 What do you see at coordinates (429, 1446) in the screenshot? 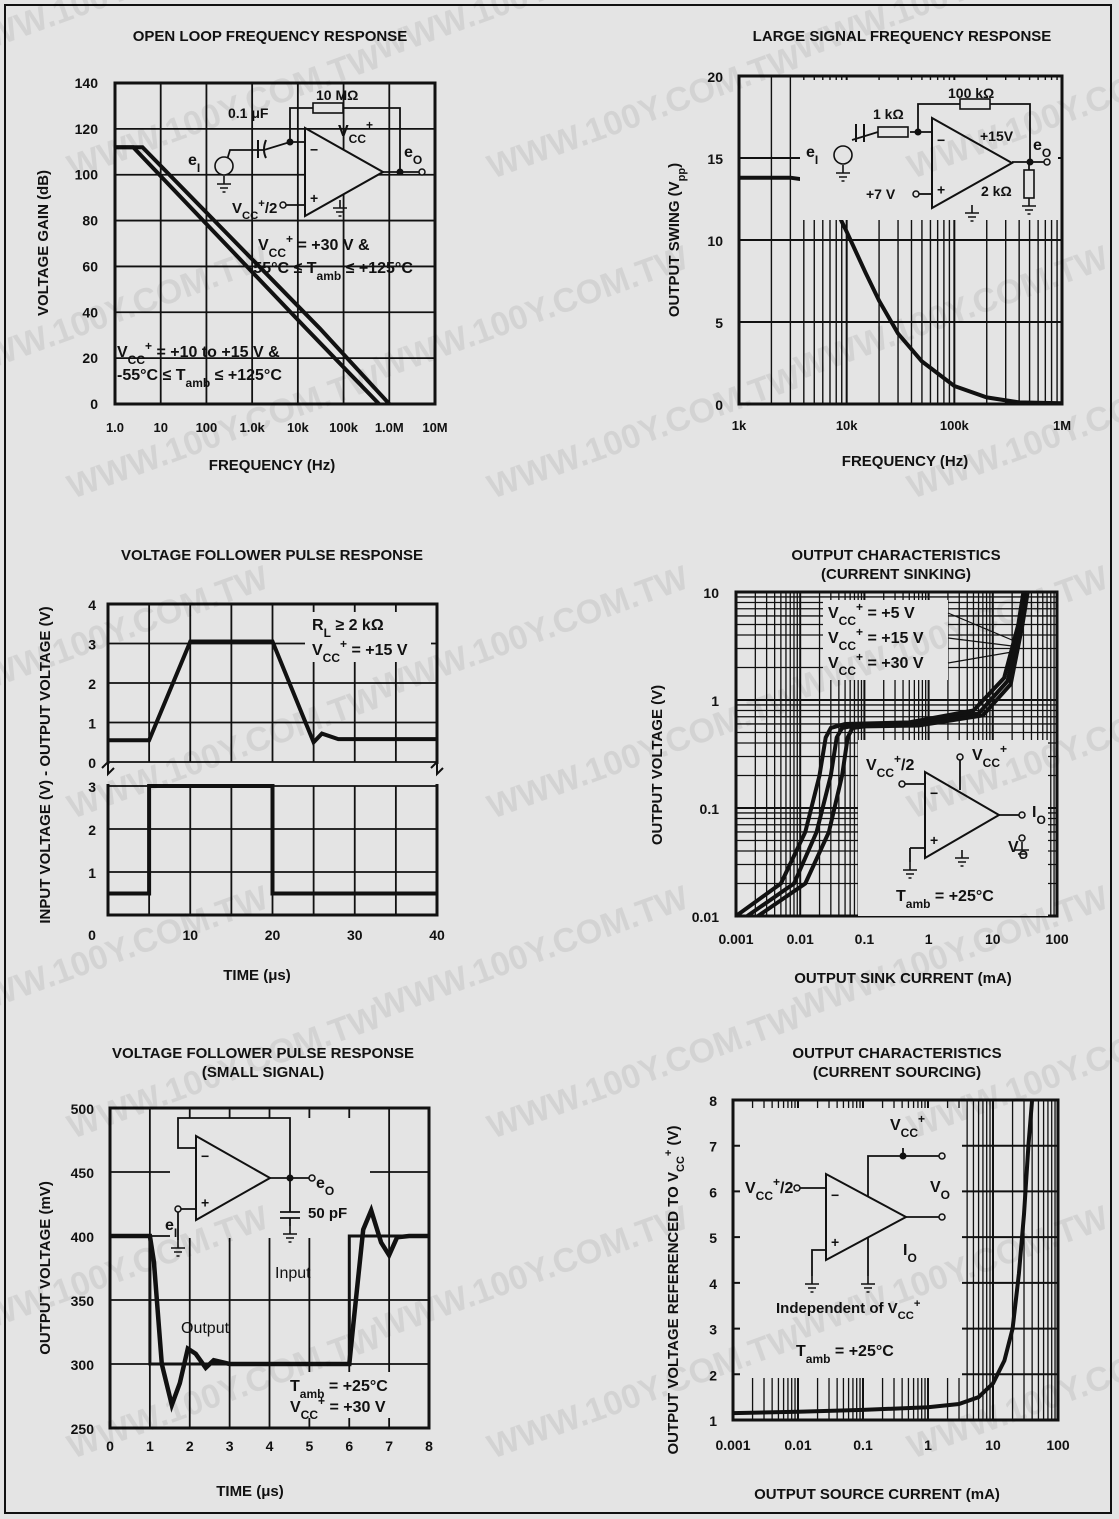
I see `x-tick-label: 8` at bounding box center [429, 1446].